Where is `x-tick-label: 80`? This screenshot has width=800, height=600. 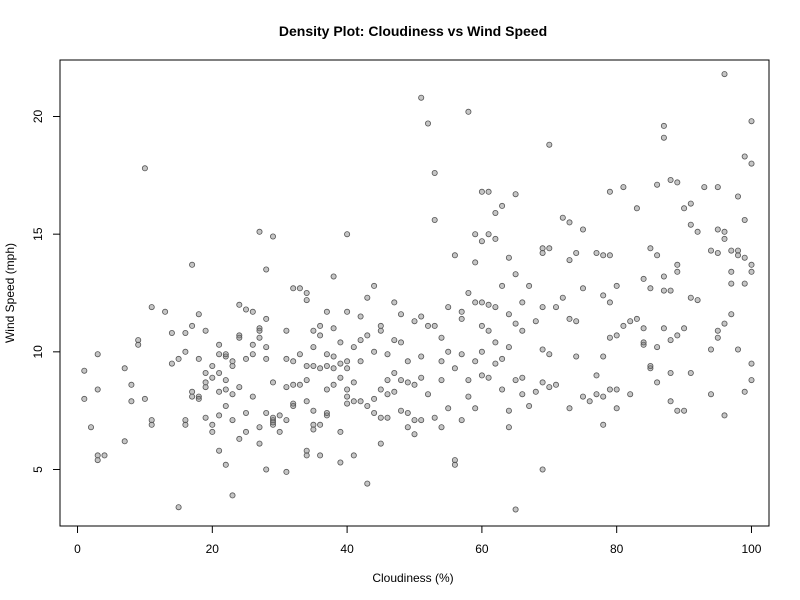 x-tick-label: 80 is located at coordinates (617, 549).